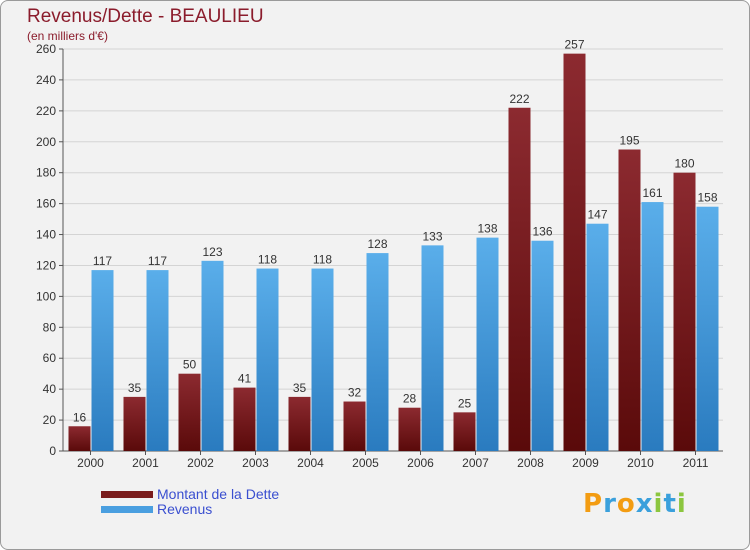 The height and width of the screenshot is (550, 750). Describe the element at coordinates (420, 463) in the screenshot. I see `x-tick-label: 2006` at that location.